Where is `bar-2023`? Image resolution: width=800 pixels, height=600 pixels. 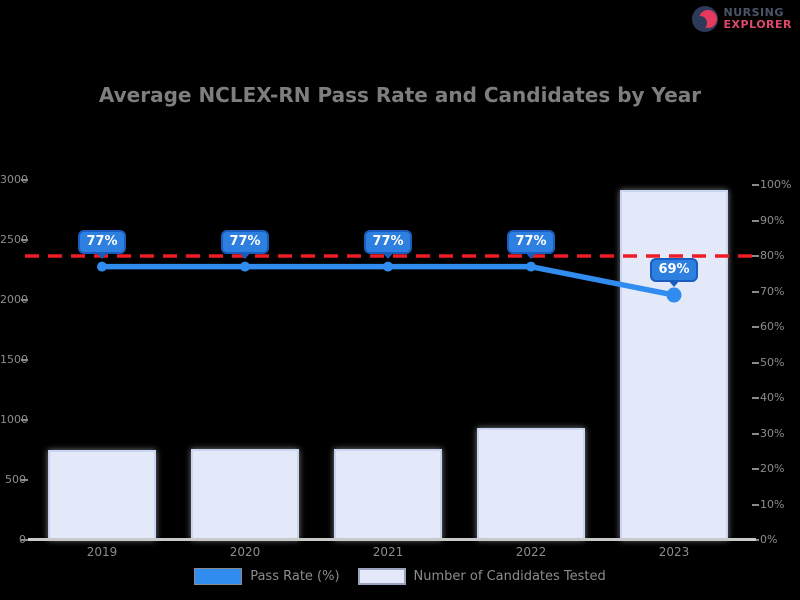
bar-2023 is located at coordinates (674, 364).